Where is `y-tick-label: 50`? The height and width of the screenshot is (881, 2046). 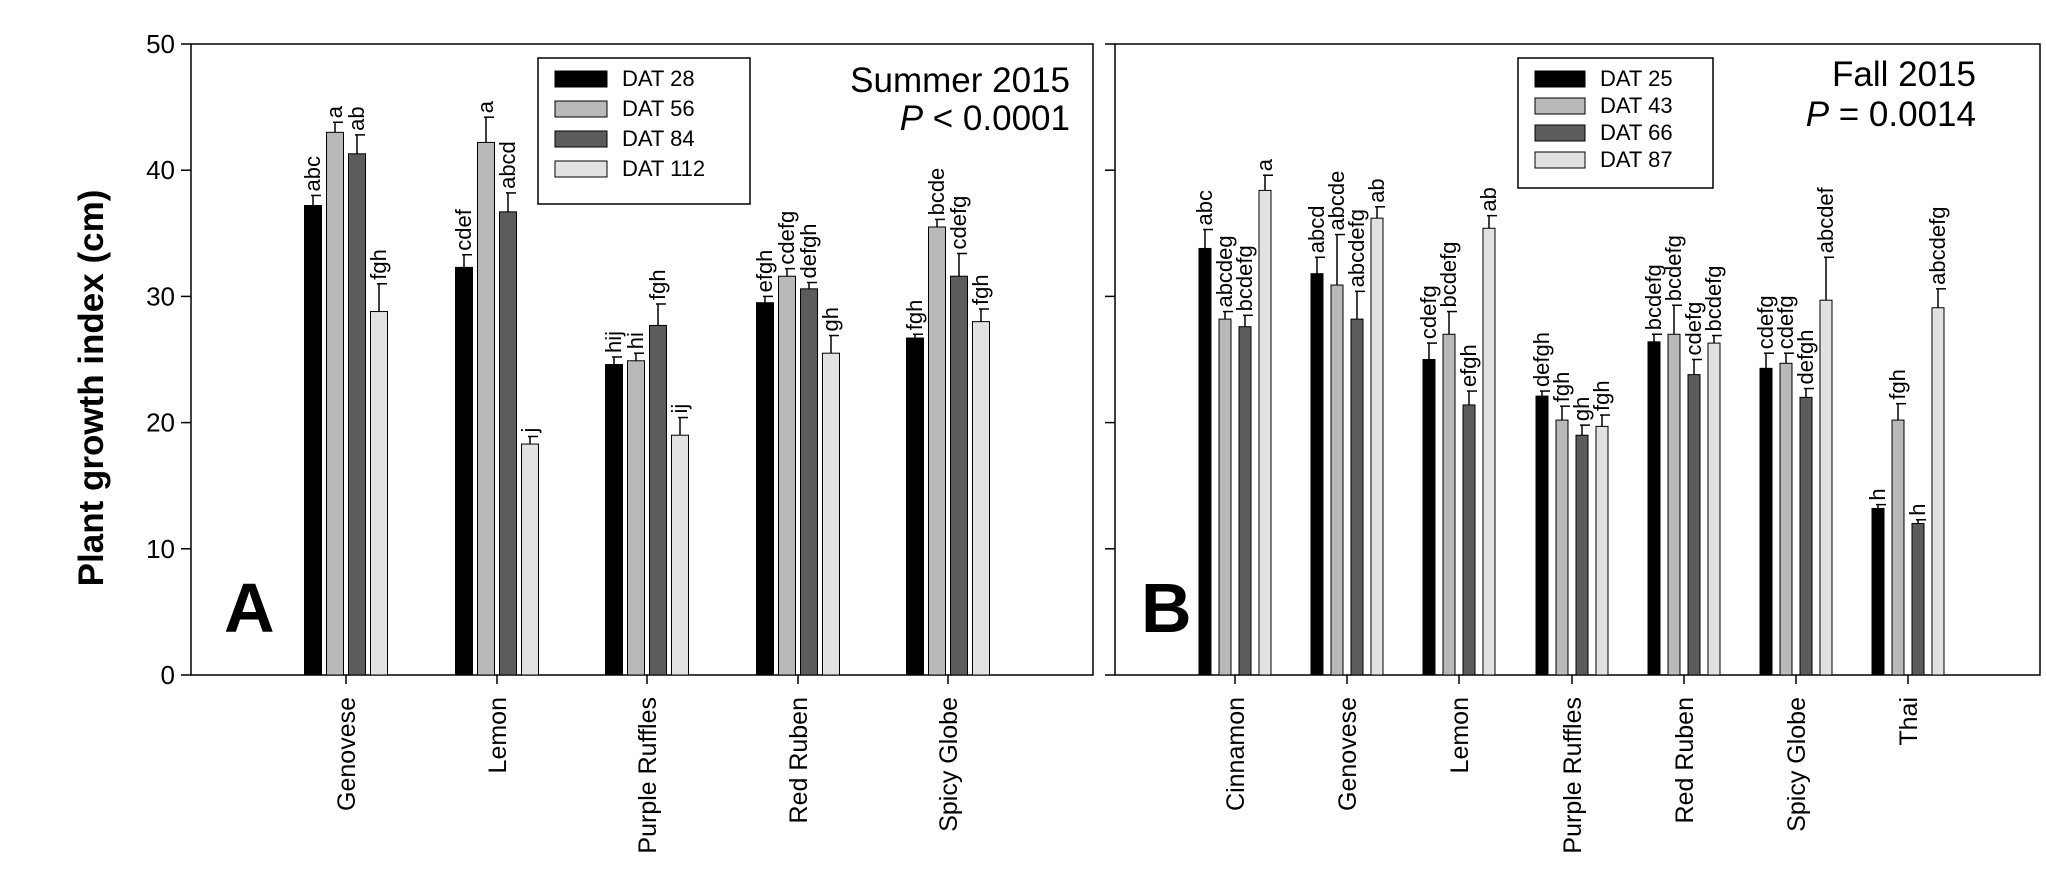
y-tick-label: 50 is located at coordinates (160, 44).